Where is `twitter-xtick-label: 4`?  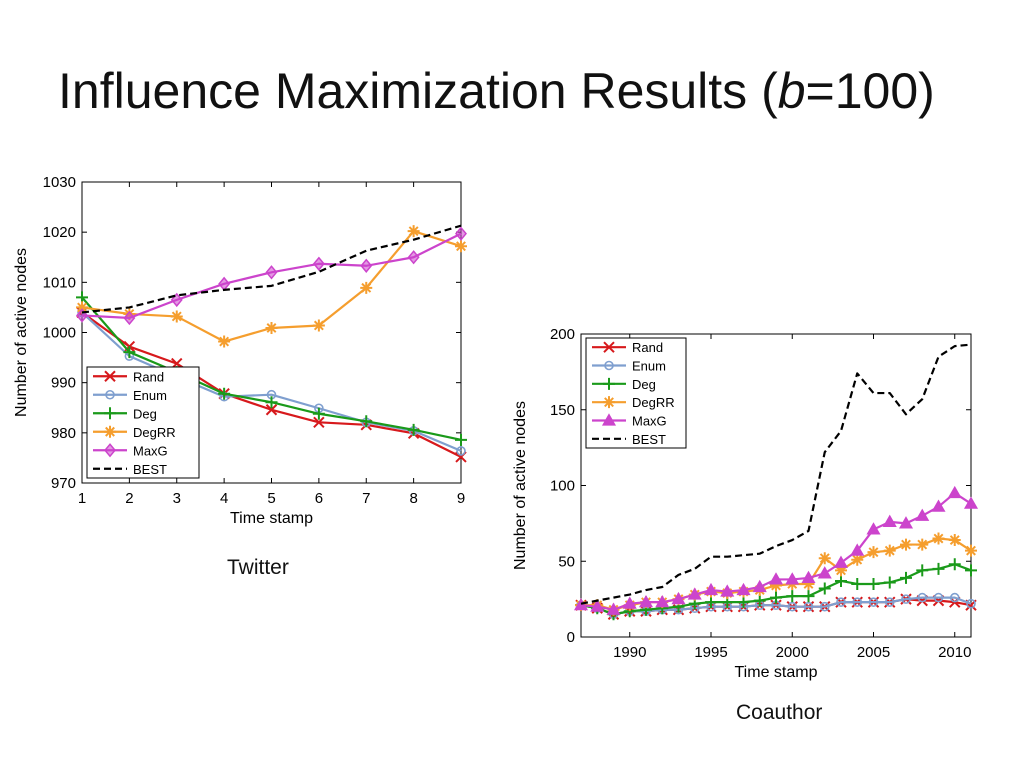 twitter-xtick-label: 4 is located at coordinates (224, 498).